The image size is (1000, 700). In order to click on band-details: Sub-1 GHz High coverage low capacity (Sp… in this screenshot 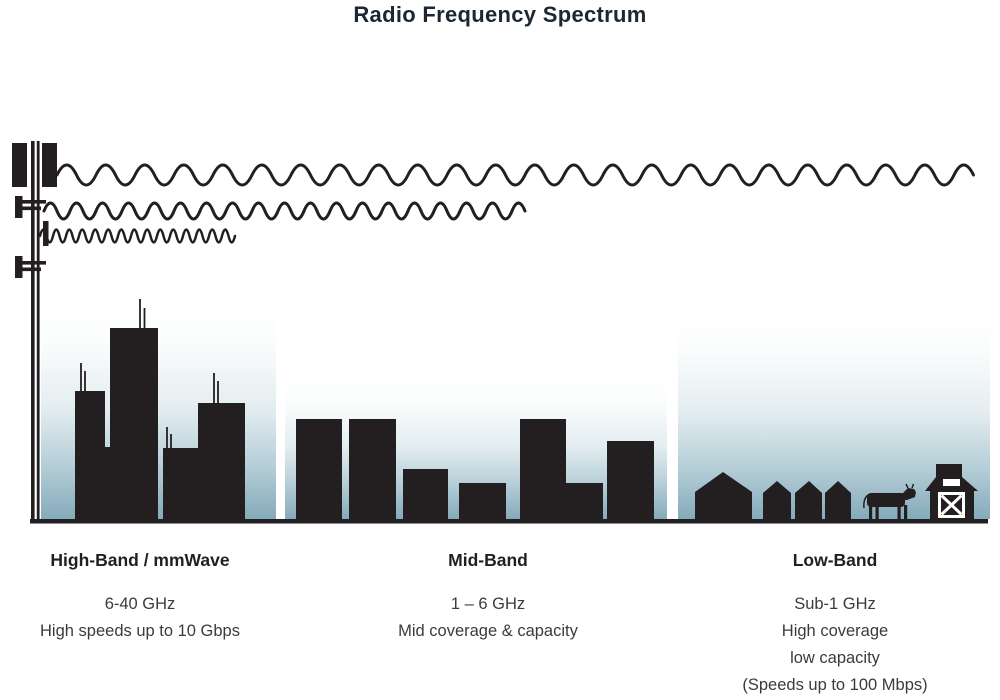, I will do `click(835, 645)`.